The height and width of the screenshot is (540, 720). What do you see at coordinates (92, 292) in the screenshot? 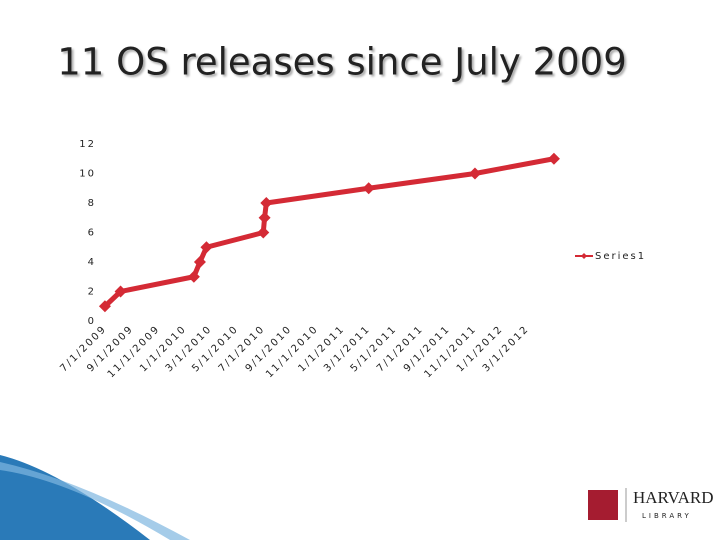
I see `y-tick-label: 2` at bounding box center [92, 292].